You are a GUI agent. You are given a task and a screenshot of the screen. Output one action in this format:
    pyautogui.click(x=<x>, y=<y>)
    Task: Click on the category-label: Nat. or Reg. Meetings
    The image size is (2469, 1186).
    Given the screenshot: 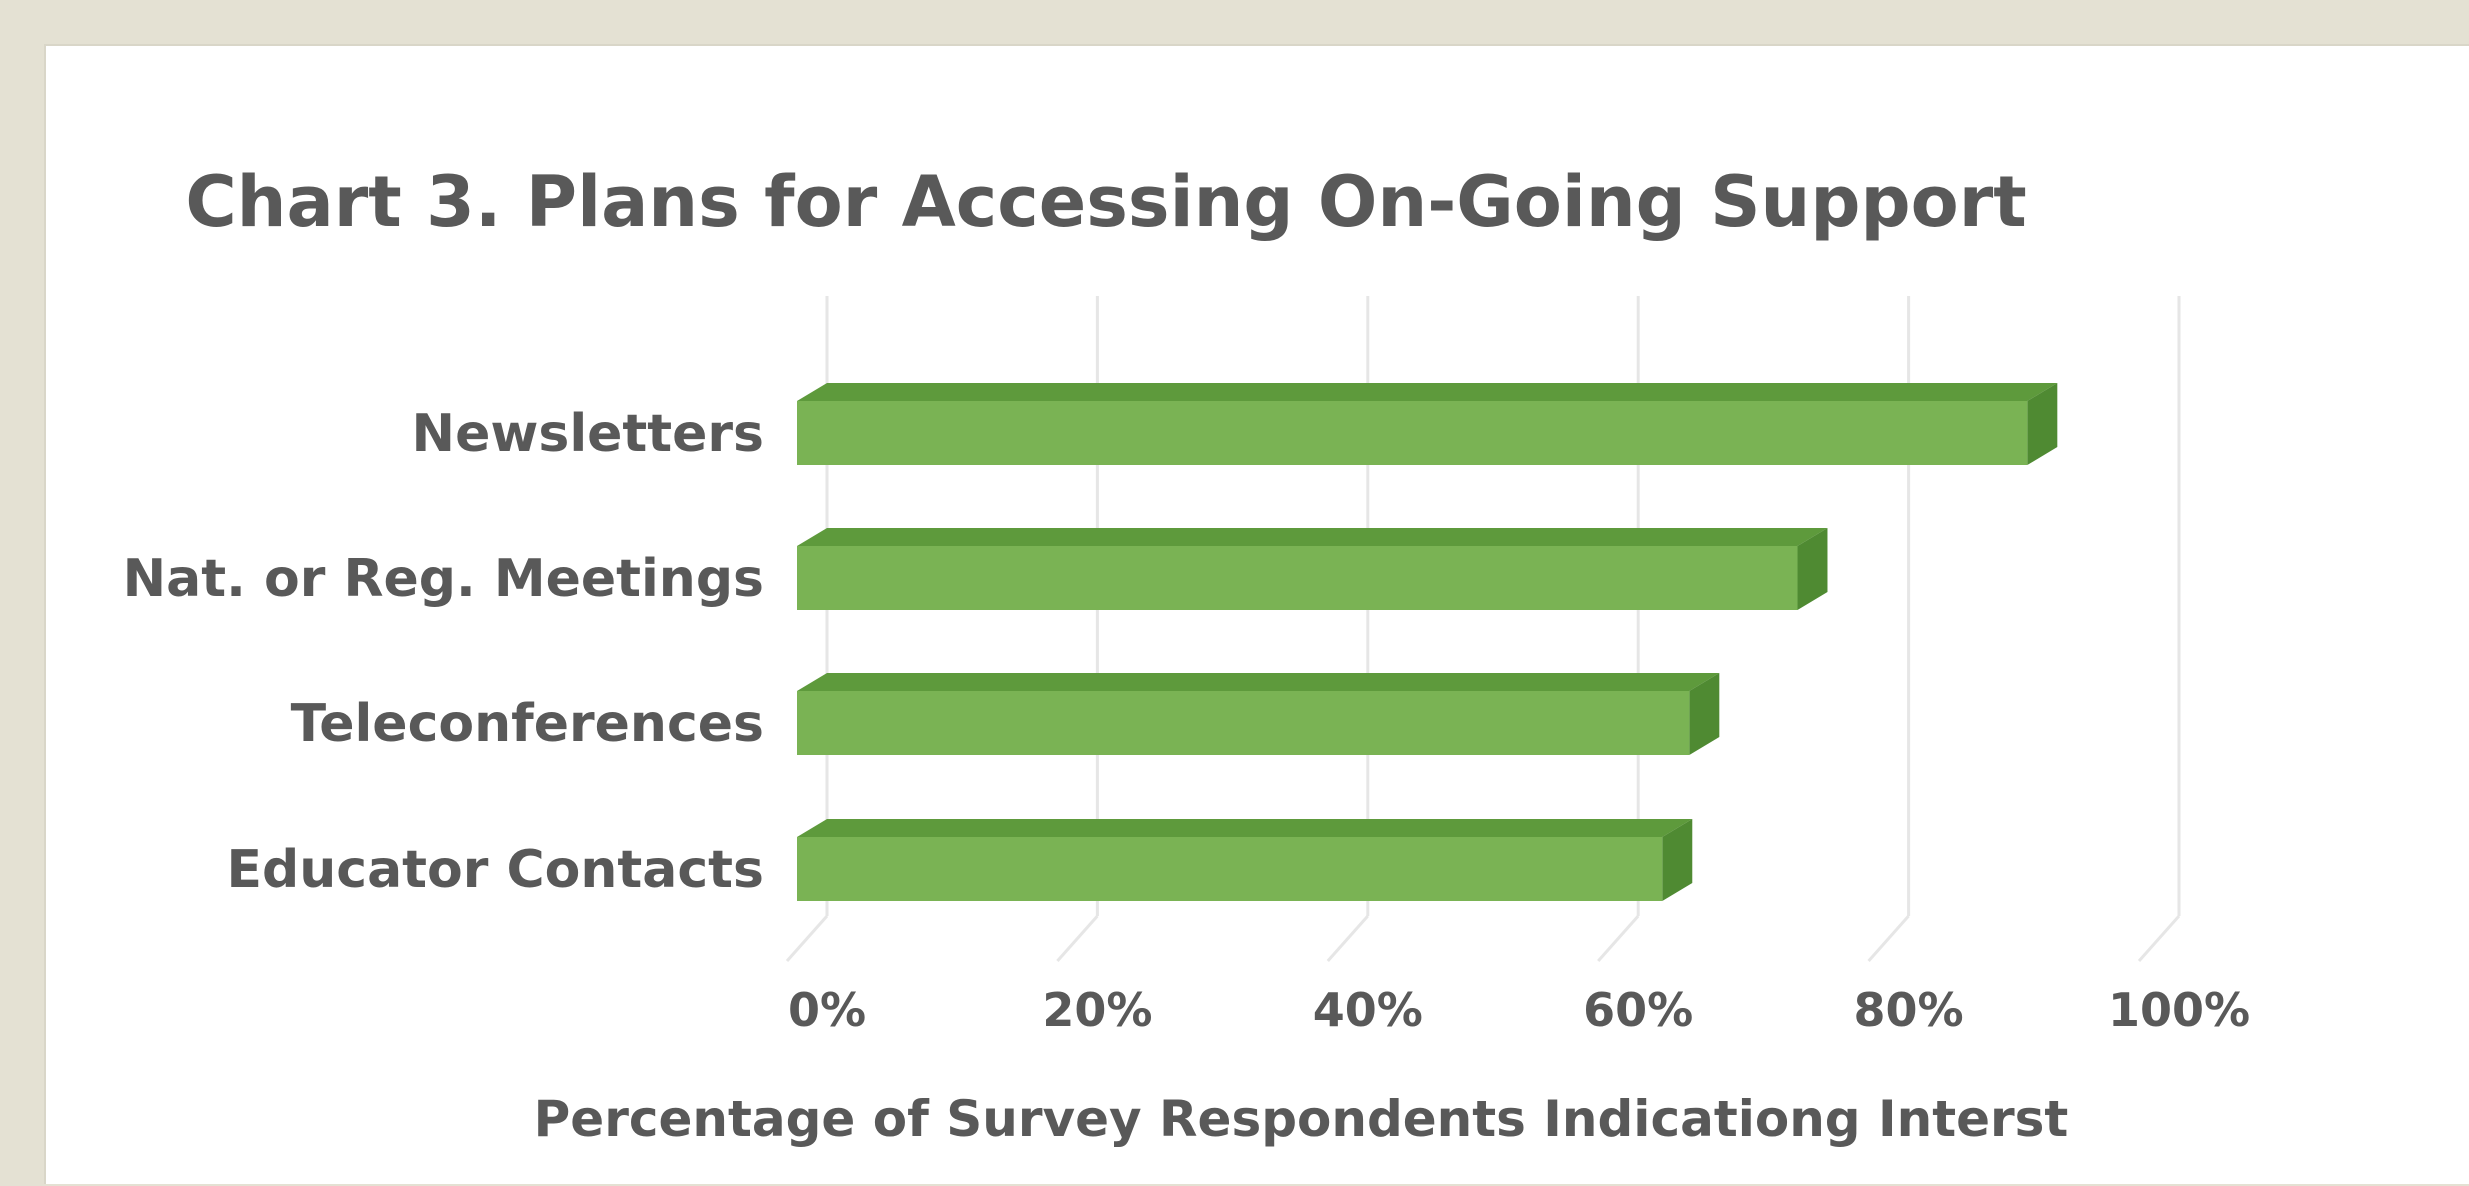 What is the action you would take?
    pyautogui.click(x=443, y=579)
    